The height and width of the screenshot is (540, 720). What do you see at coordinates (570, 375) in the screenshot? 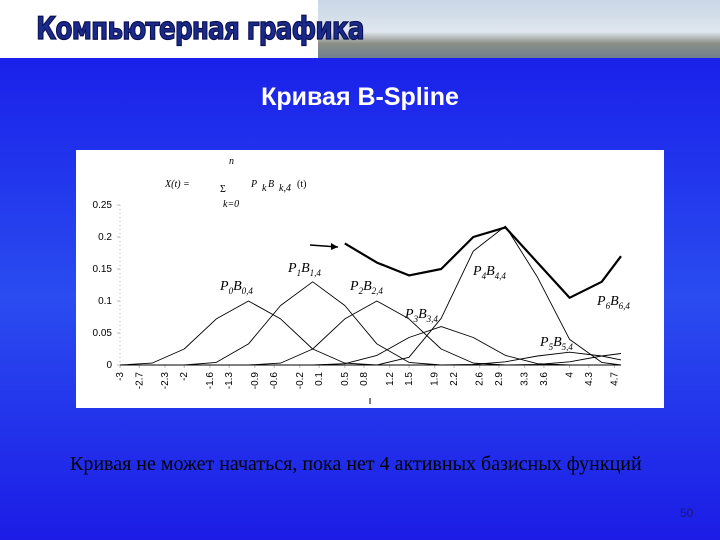
I see `x-tick-label: 4` at bounding box center [570, 375].